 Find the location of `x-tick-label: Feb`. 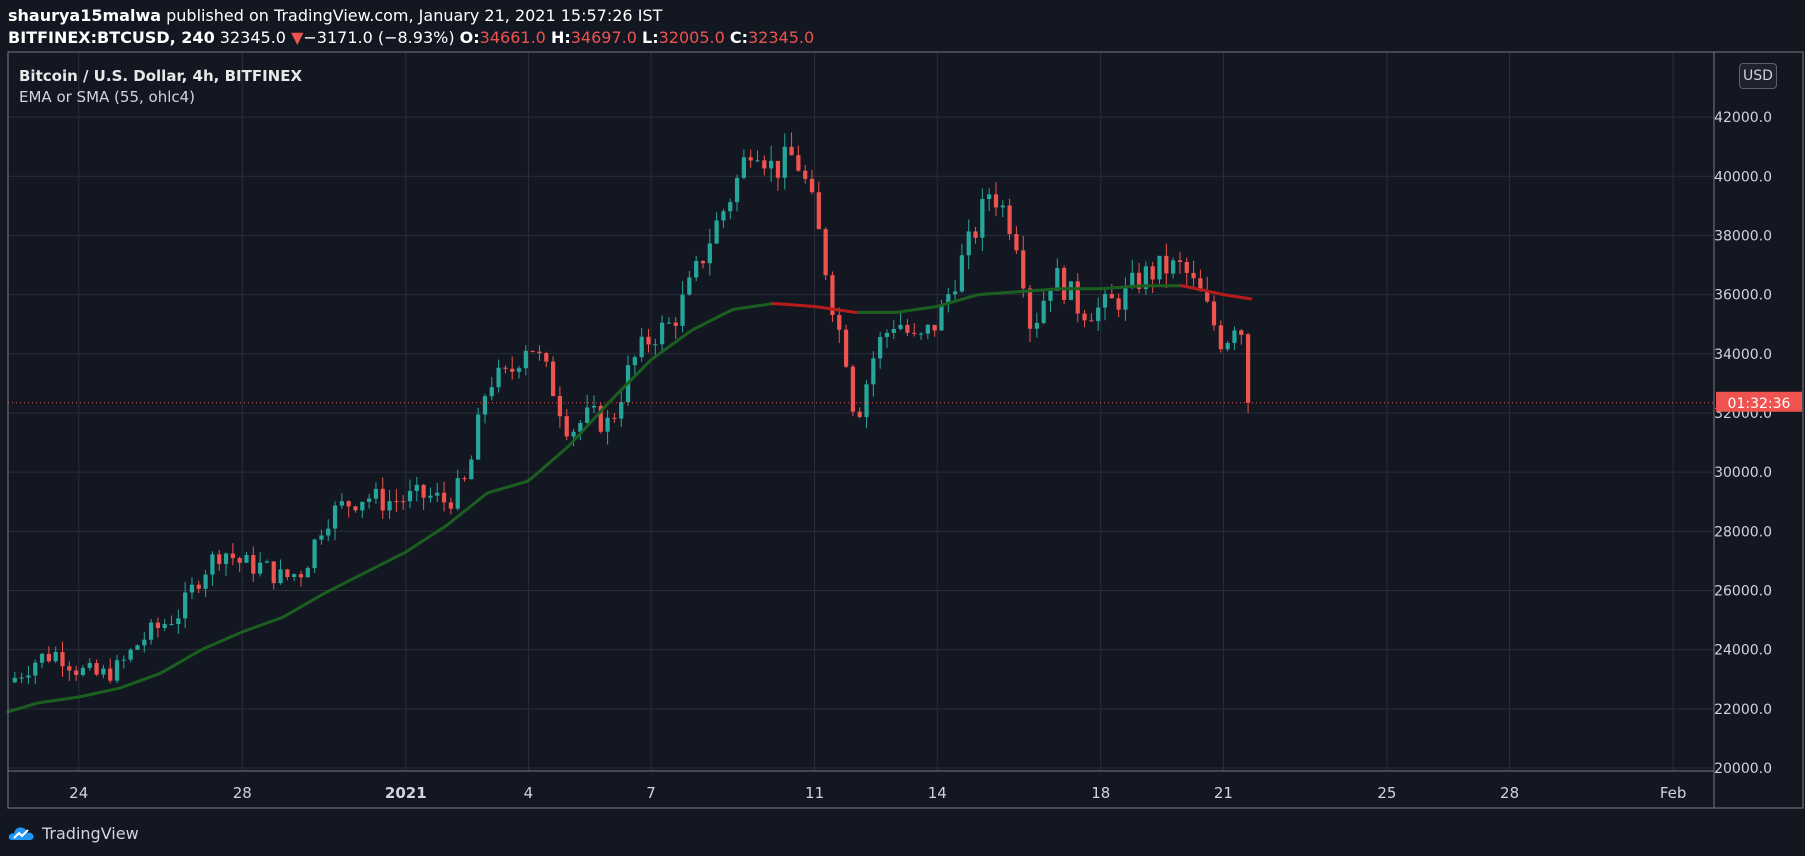

x-tick-label: Feb is located at coordinates (1673, 793).